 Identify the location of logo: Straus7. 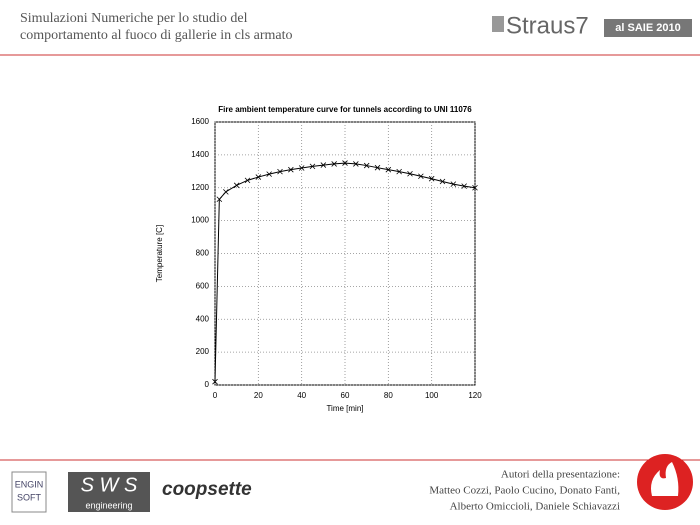
(547, 25).